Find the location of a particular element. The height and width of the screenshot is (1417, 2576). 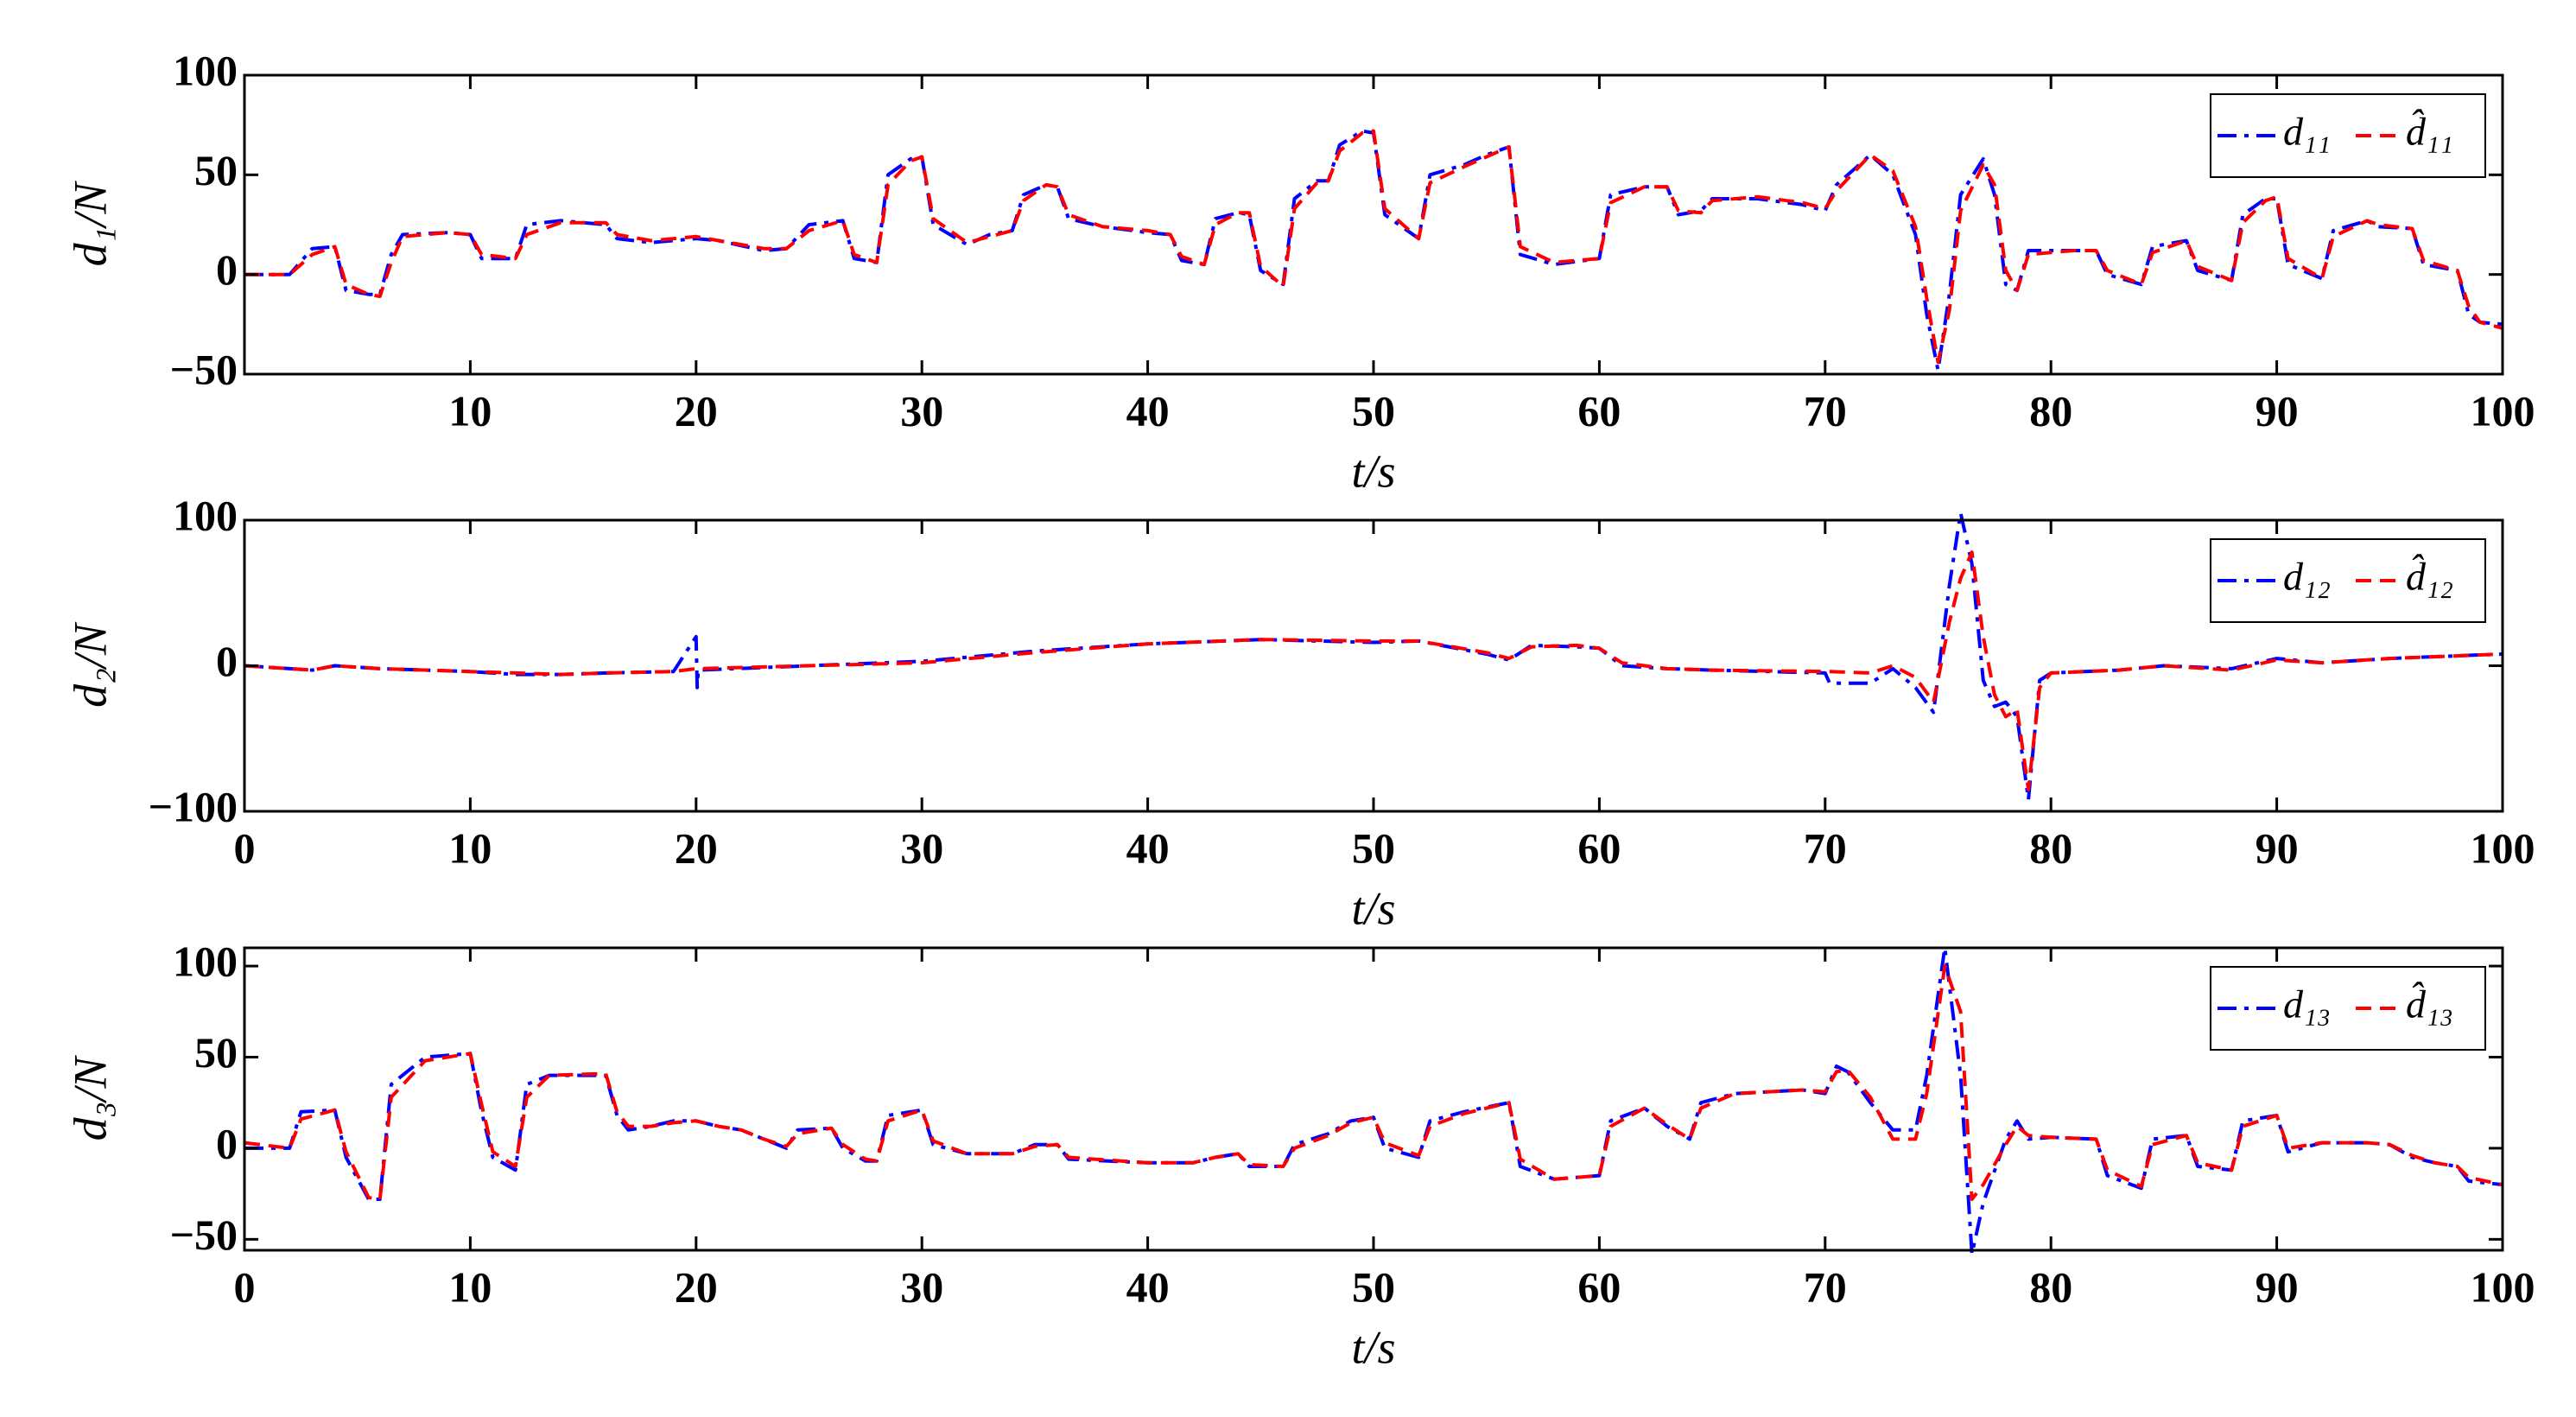

y-axis-label: d₃/N is located at coordinates (90, 1098).